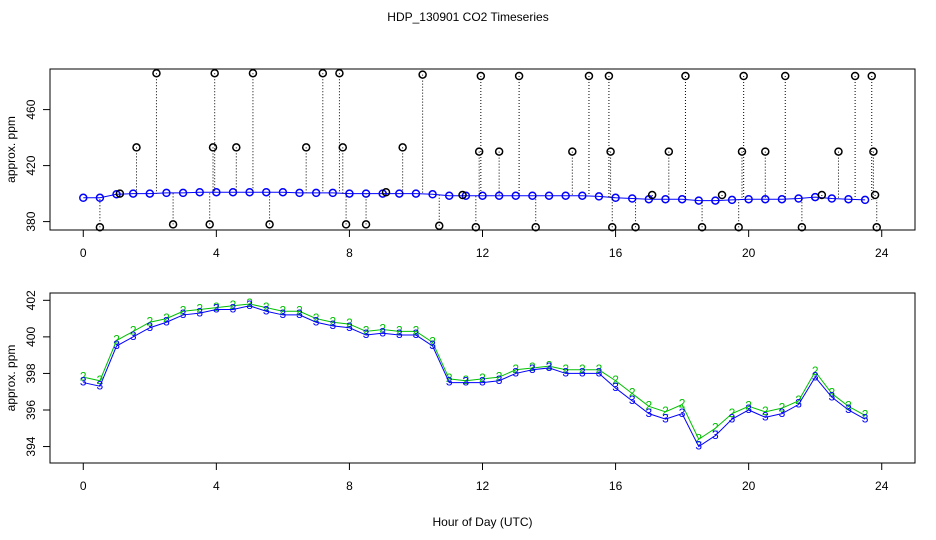 Image resolution: width=936 pixels, height=540 pixels. Describe the element at coordinates (616, 253) in the screenshot. I see `x-tick-label: 16` at that location.